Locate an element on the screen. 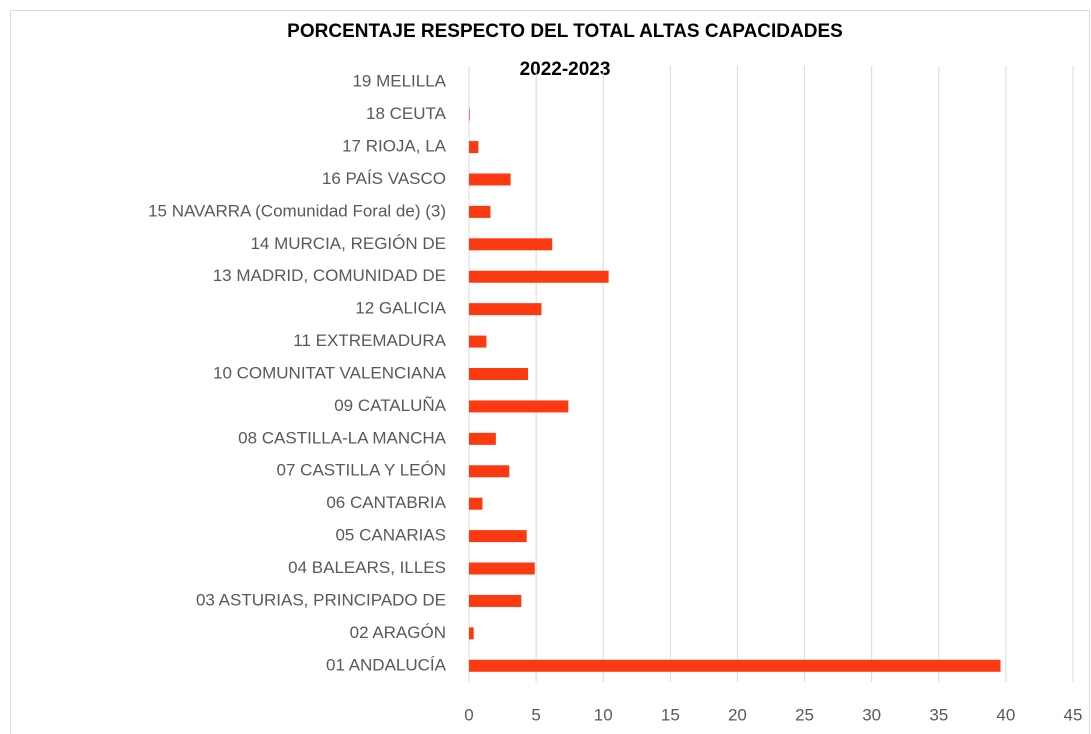  y-tick-label: 19 MELILLA is located at coordinates (399, 81).